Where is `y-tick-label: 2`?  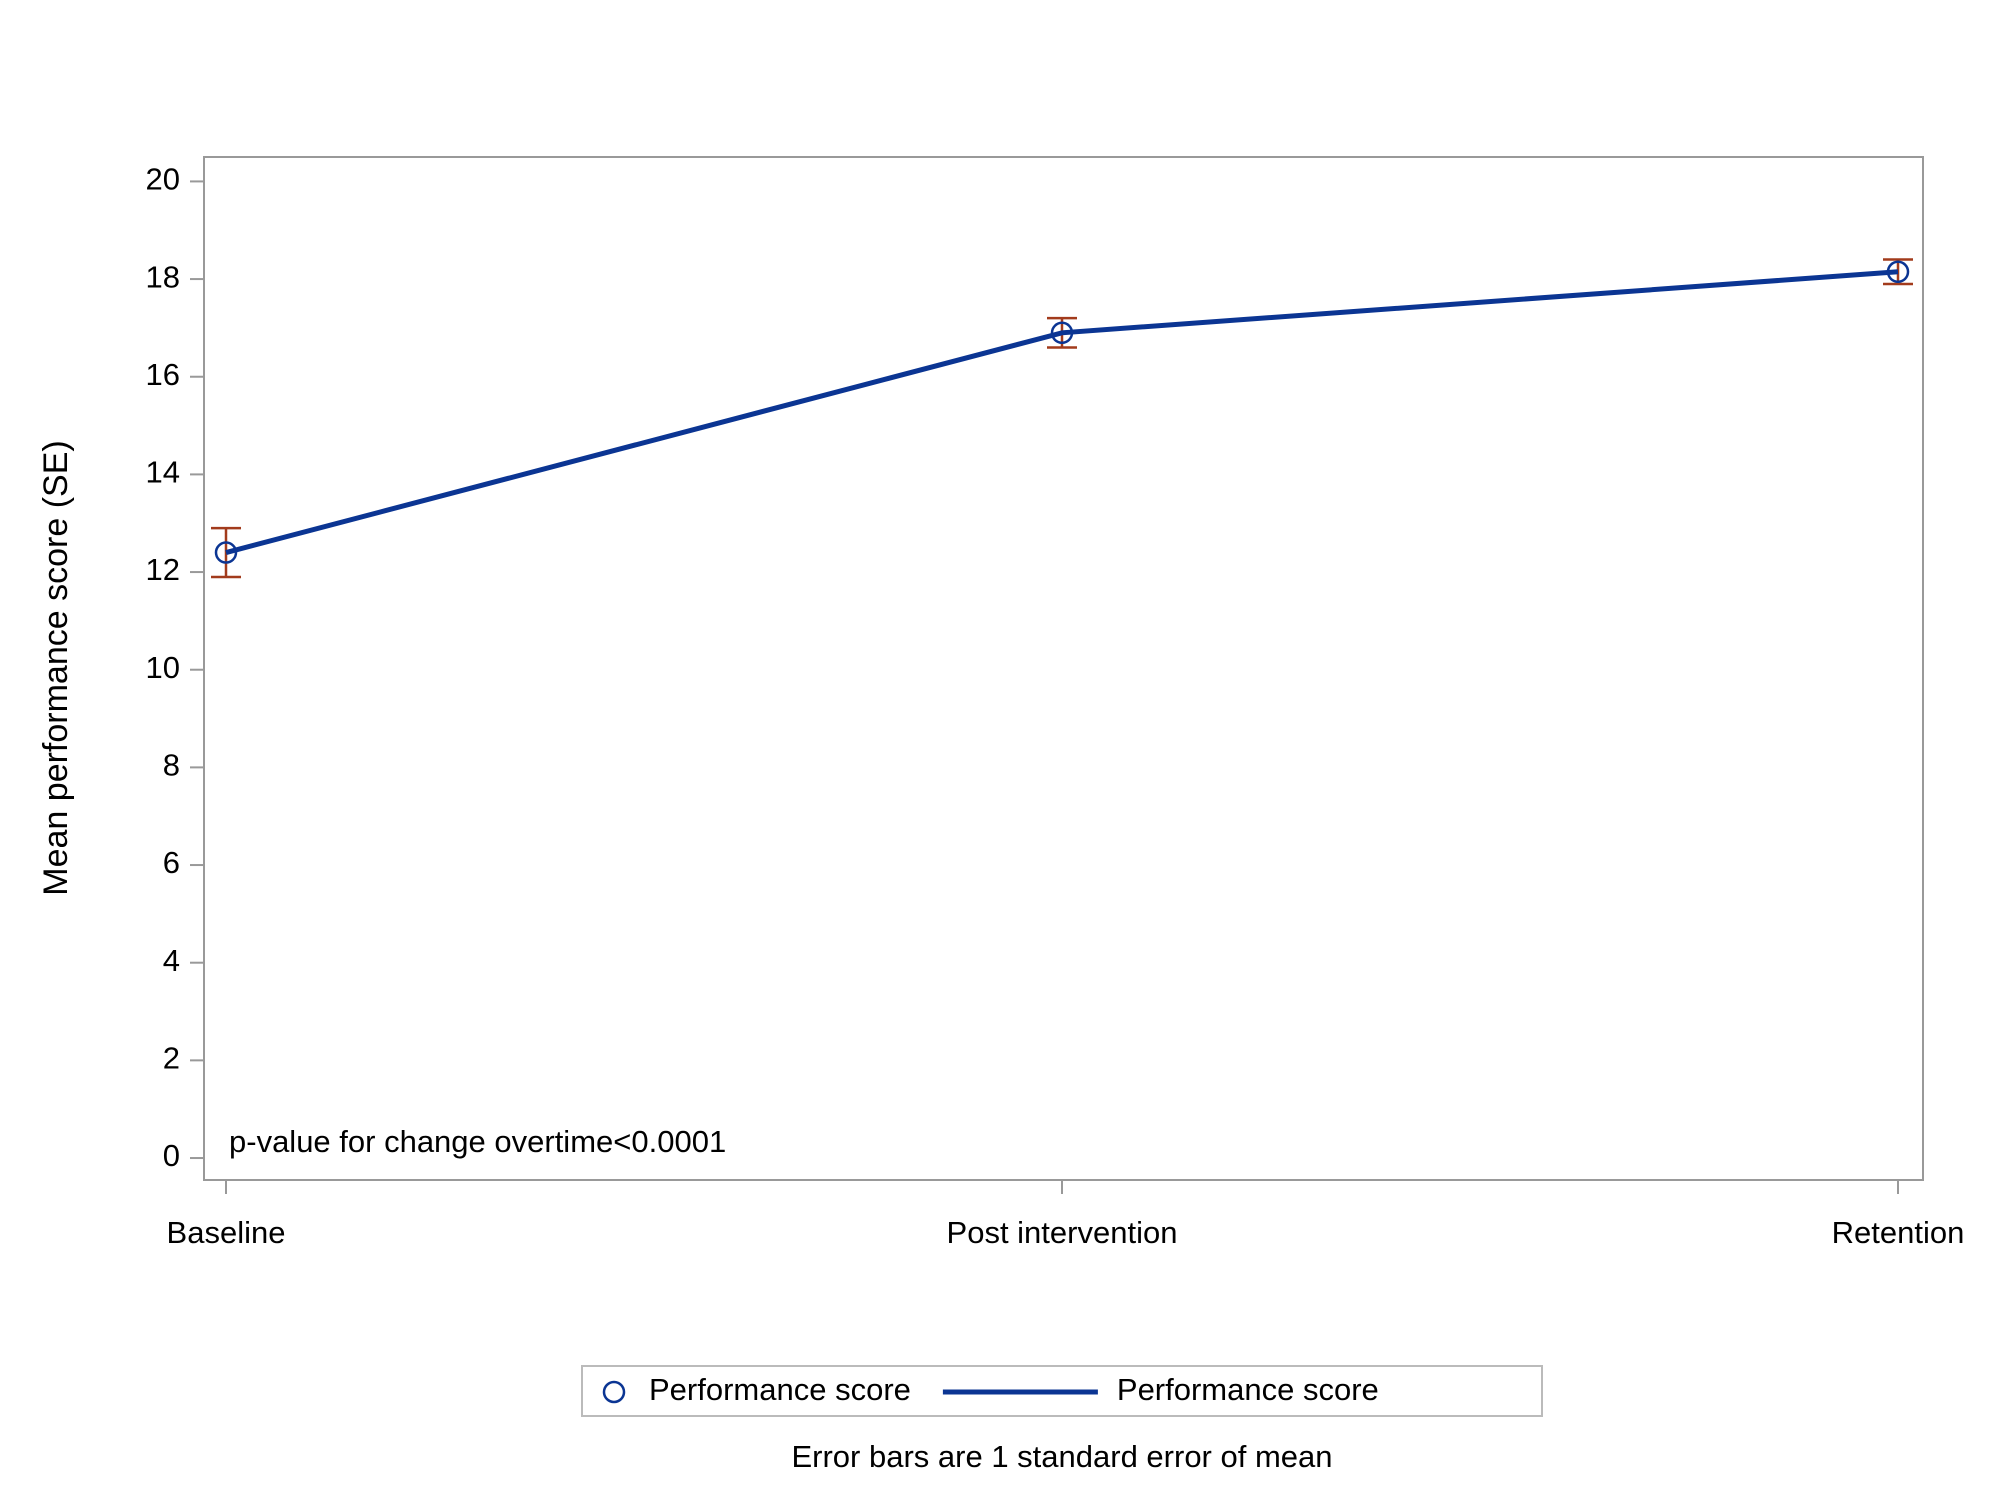 y-tick-label: 2 is located at coordinates (171, 1058).